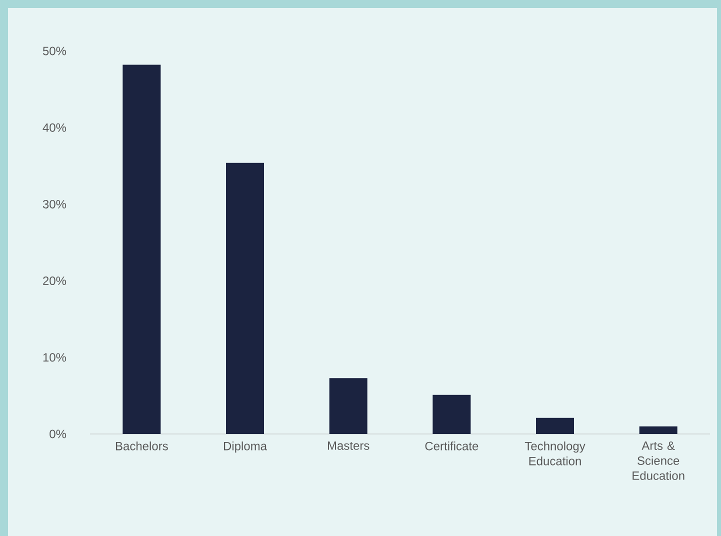 The width and height of the screenshot is (721, 536). What do you see at coordinates (555, 453) in the screenshot?
I see `x-tick-label: Technology Education` at bounding box center [555, 453].